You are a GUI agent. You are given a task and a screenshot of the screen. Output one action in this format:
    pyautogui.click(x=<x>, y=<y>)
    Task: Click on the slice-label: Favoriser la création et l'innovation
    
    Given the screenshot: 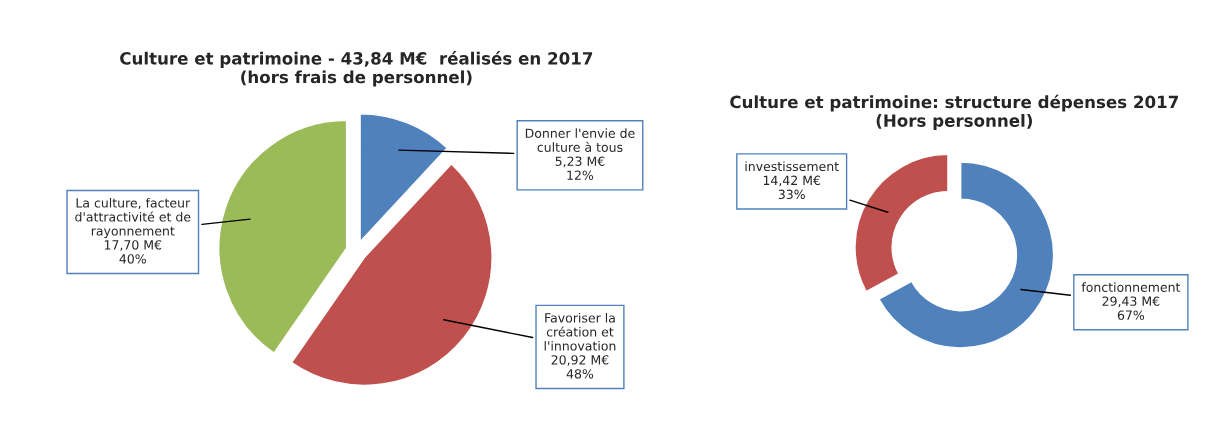 What is the action you would take?
    pyautogui.click(x=580, y=331)
    